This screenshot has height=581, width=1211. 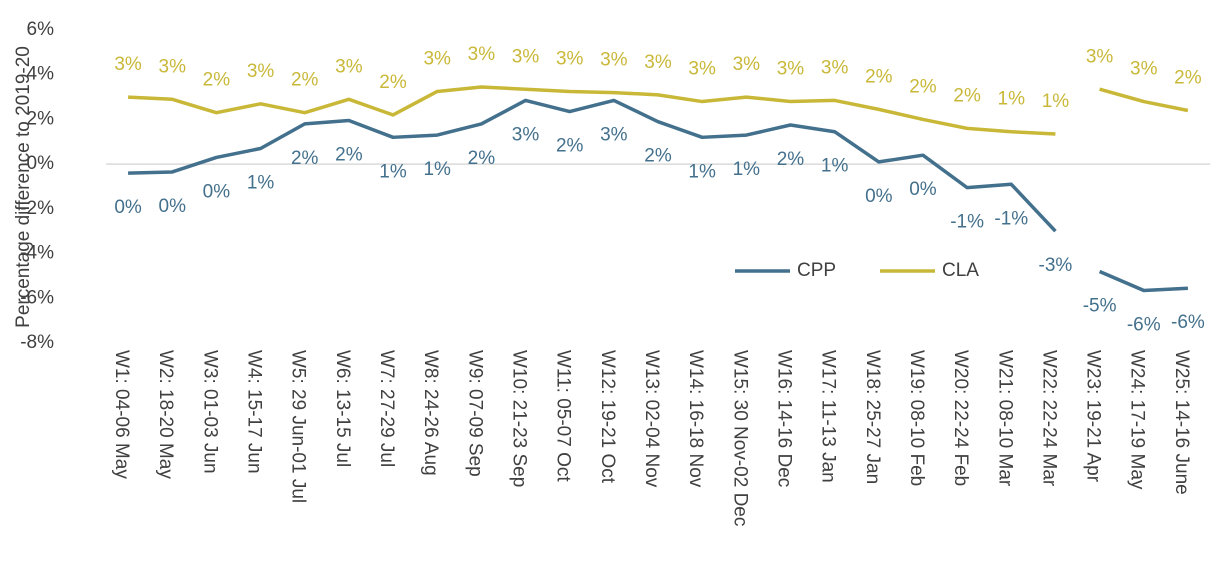 What do you see at coordinates (1004, 418) in the screenshot?
I see `x-tick-label: W21: 08-10 Mar` at bounding box center [1004, 418].